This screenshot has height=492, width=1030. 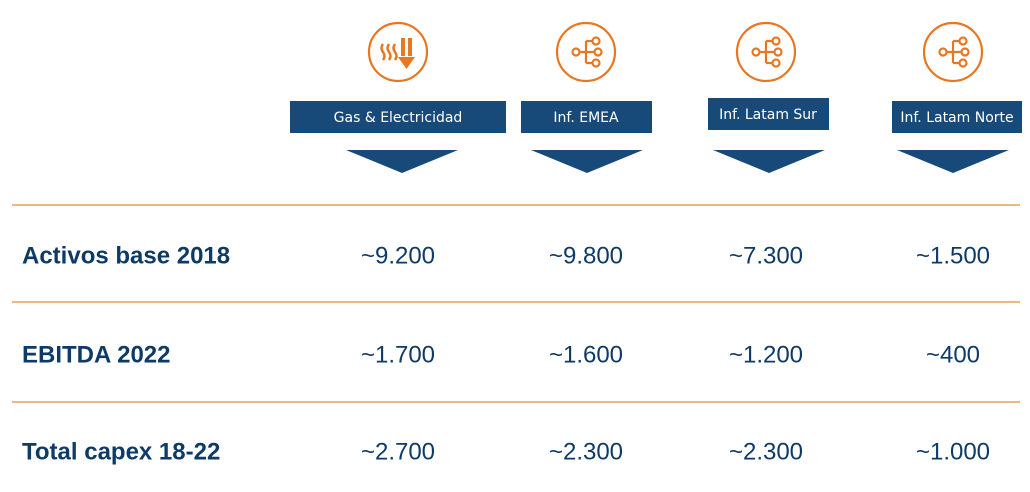 What do you see at coordinates (398, 255) in the screenshot?
I see `cell-value: ~9.200` at bounding box center [398, 255].